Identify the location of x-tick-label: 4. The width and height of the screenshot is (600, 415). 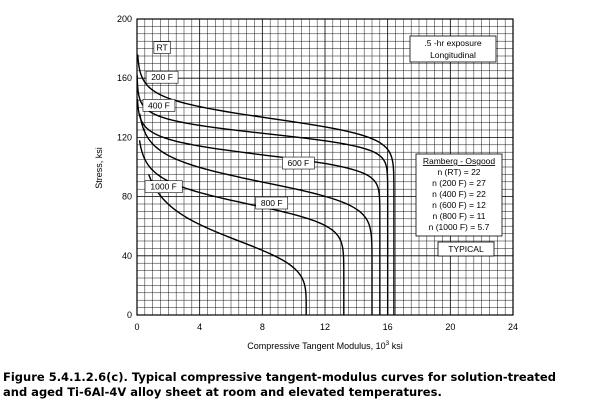
(199, 327).